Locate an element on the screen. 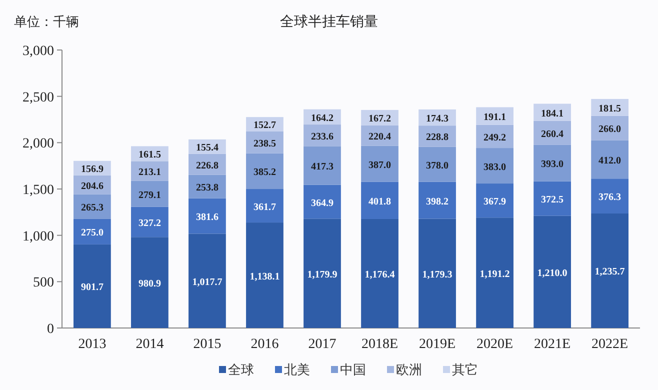 The width and height of the screenshot is (658, 390). data-label: 265.3 is located at coordinates (92, 208).